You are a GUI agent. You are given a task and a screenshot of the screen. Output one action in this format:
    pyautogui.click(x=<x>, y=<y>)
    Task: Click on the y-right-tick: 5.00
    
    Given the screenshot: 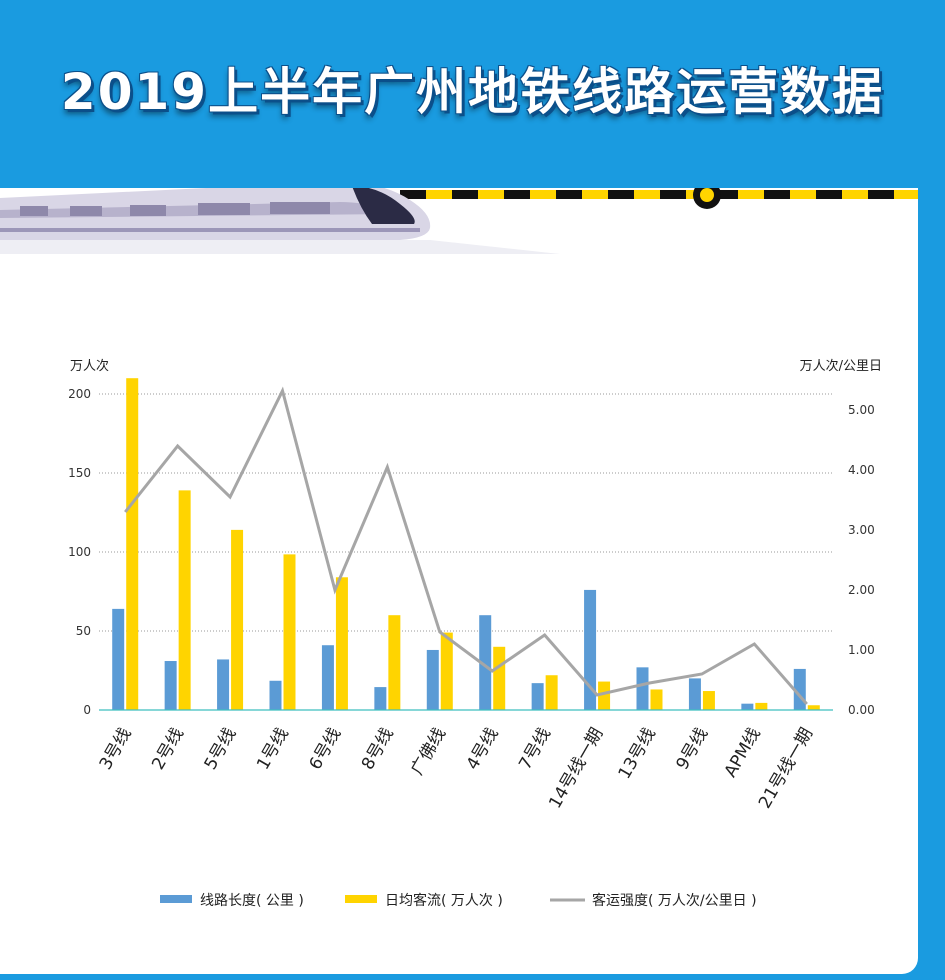 What is the action you would take?
    pyautogui.click(x=861, y=410)
    